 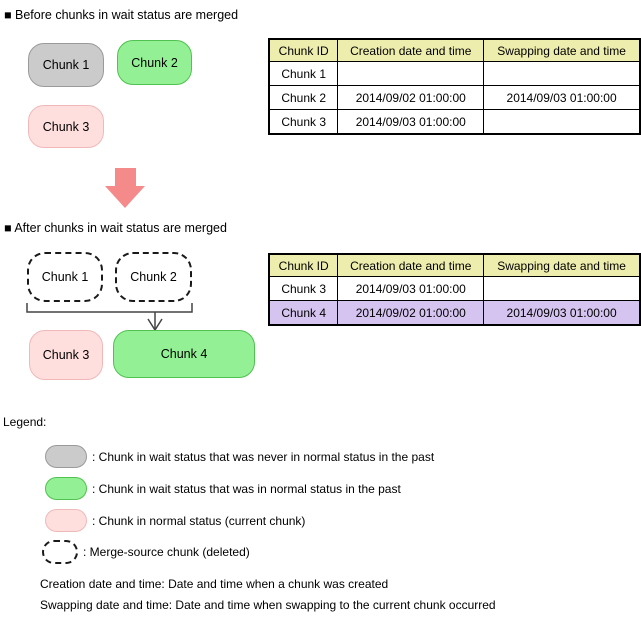 What do you see at coordinates (66, 488) in the screenshot?
I see `green-chunk-icon` at bounding box center [66, 488].